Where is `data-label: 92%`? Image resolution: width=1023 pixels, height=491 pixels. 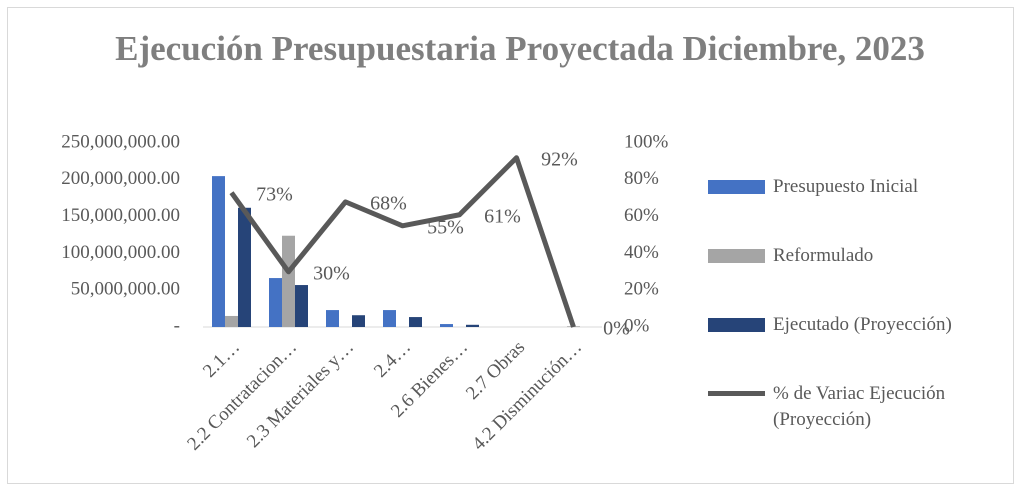
data-label: 92% is located at coordinates (559, 159).